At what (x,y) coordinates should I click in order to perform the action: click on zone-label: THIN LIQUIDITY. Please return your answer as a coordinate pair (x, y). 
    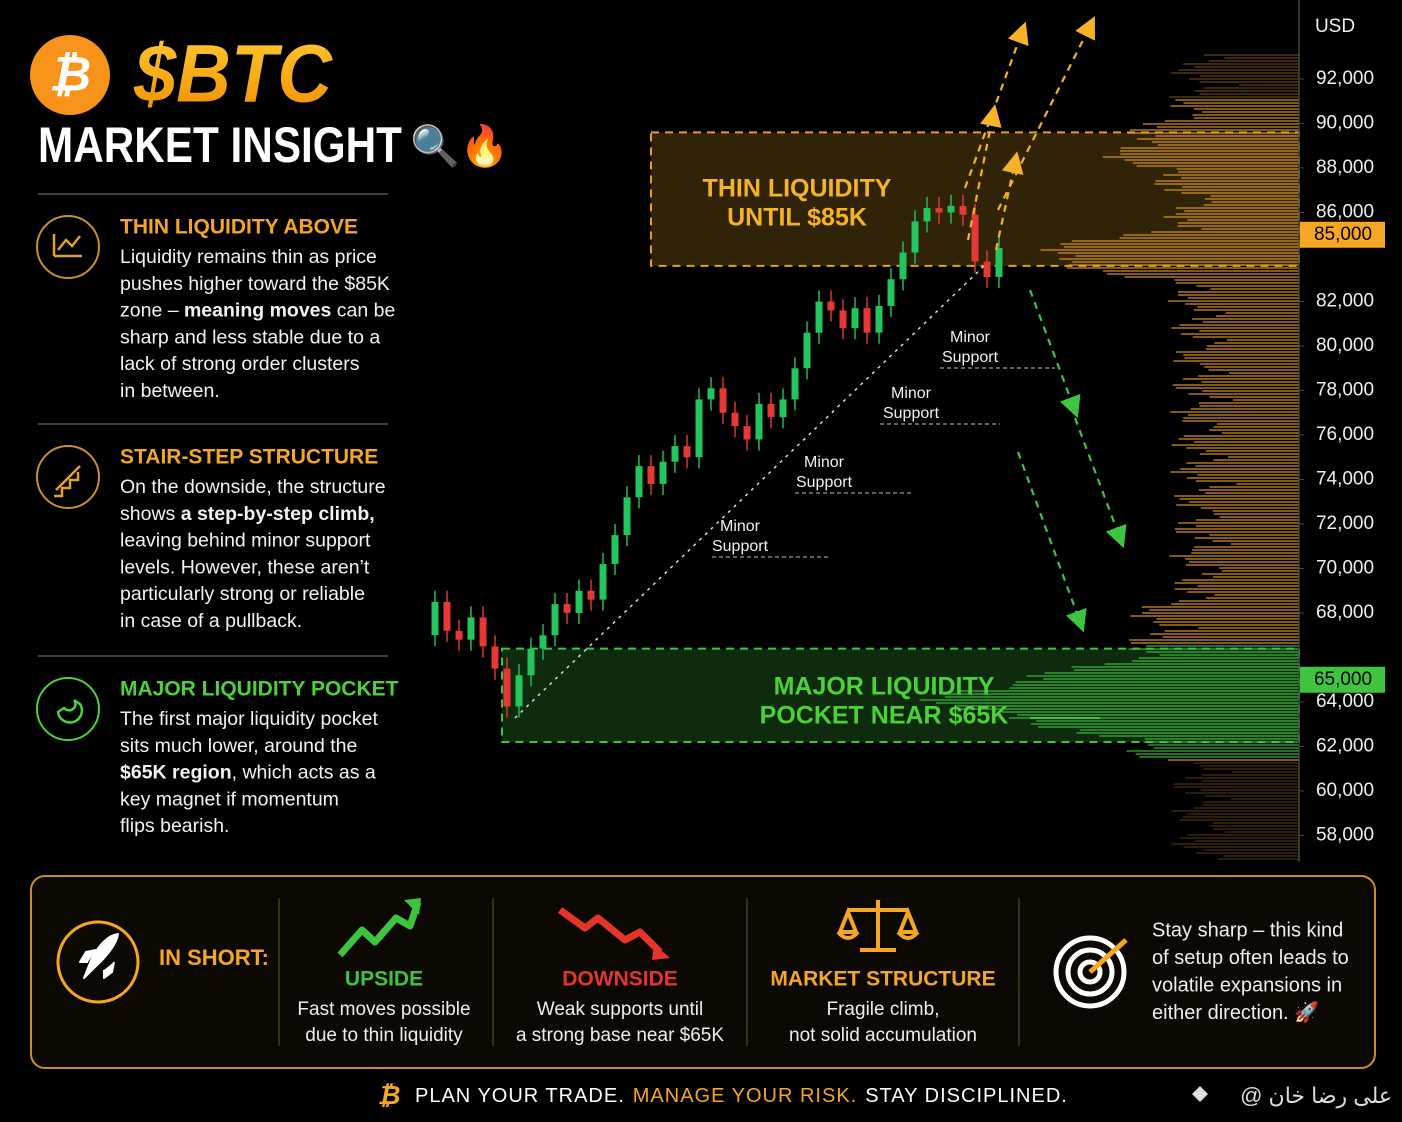
    Looking at the image, I should click on (797, 189).